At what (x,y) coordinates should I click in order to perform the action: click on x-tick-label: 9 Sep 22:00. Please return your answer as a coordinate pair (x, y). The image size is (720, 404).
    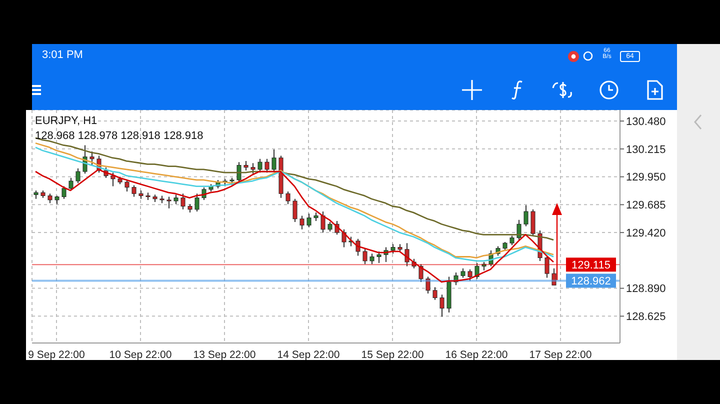
    Looking at the image, I should click on (56, 355).